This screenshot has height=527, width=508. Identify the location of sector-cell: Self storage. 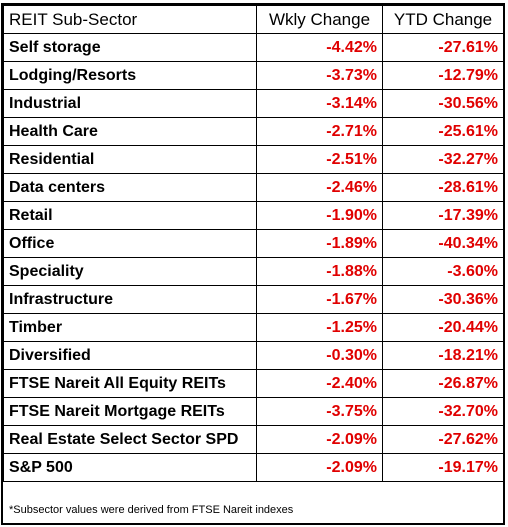
(130, 47).